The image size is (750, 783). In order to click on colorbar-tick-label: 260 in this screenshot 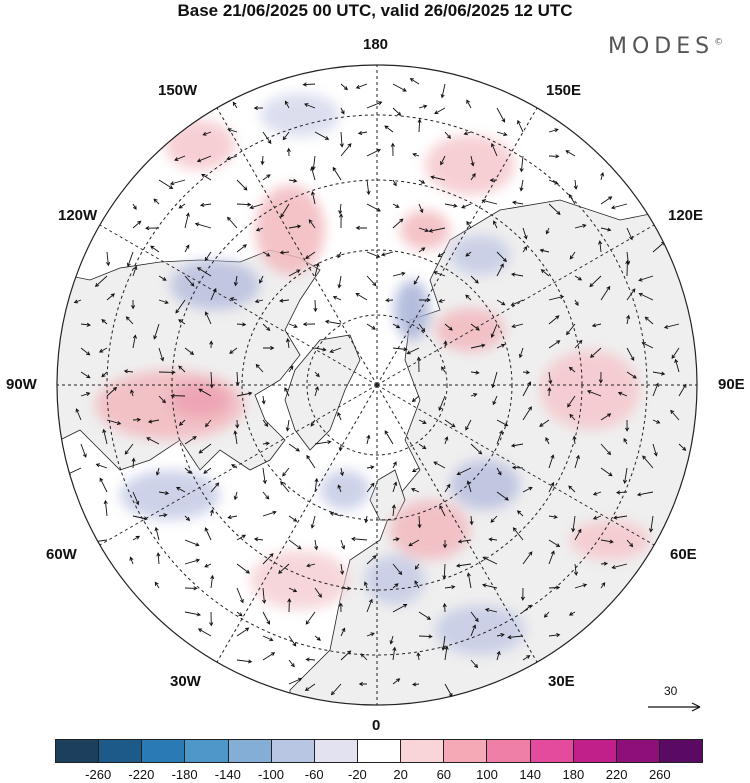, I will do `click(659, 774)`.